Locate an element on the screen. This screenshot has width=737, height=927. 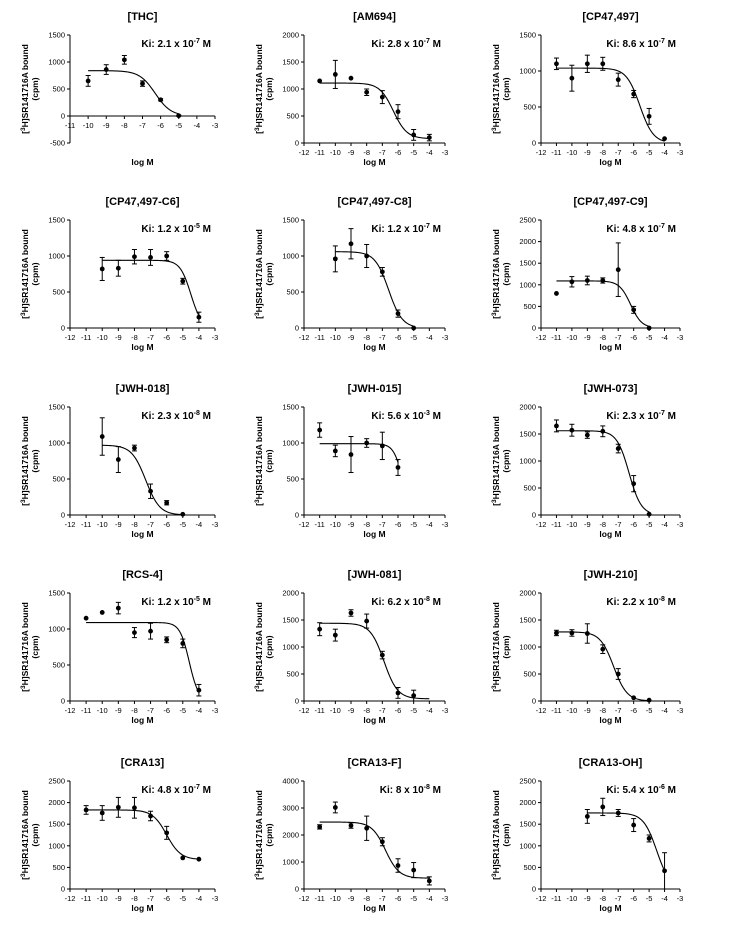
panel-title: [CRA13-OH] is located at coordinates (611, 763).